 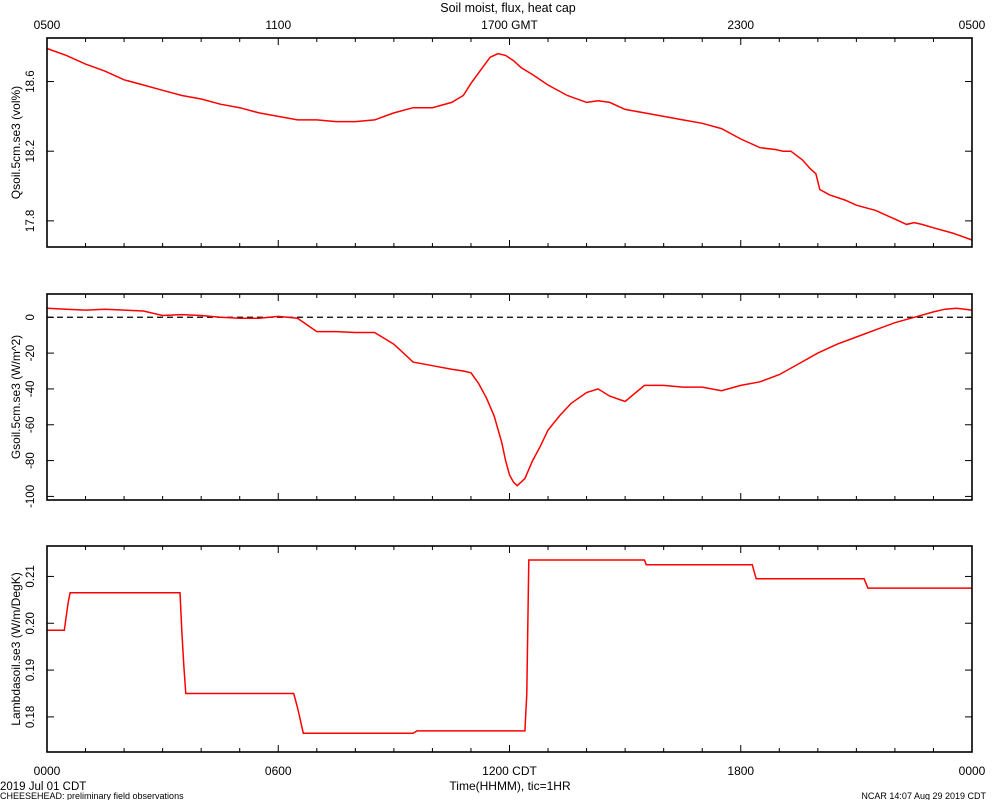 What do you see at coordinates (510, 786) in the screenshot?
I see `x-axis-label: Time(HHMM), tic=1HR` at bounding box center [510, 786].